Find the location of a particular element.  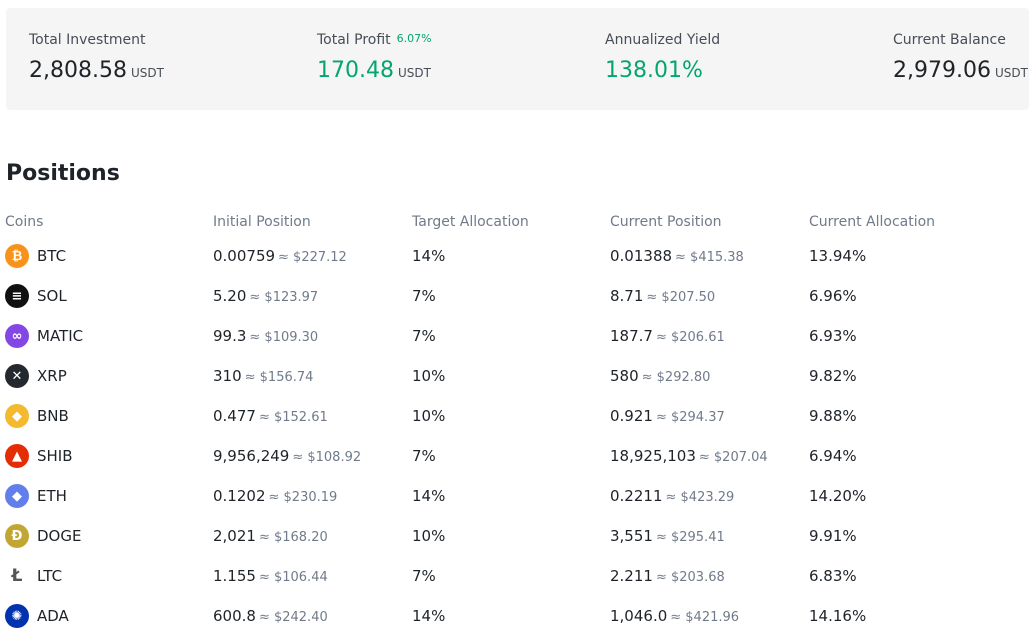

current-position-cell: 187.7 ≈ $206.61 is located at coordinates (667, 336).